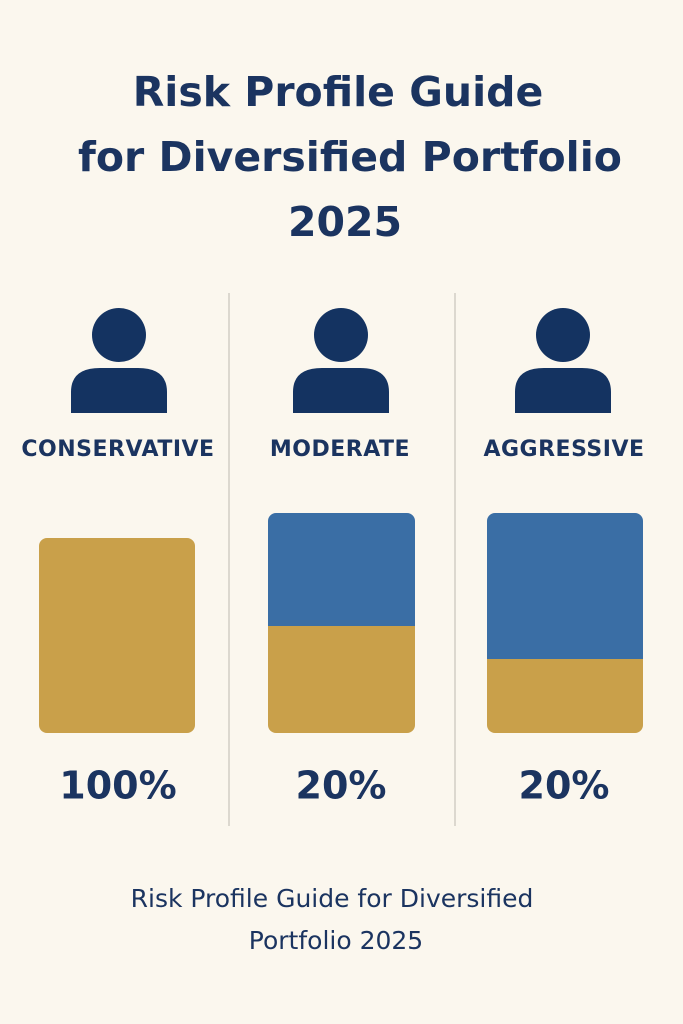  Describe the element at coordinates (350, 157) in the screenshot. I see `title-line: for Diversified Portfolio` at that location.